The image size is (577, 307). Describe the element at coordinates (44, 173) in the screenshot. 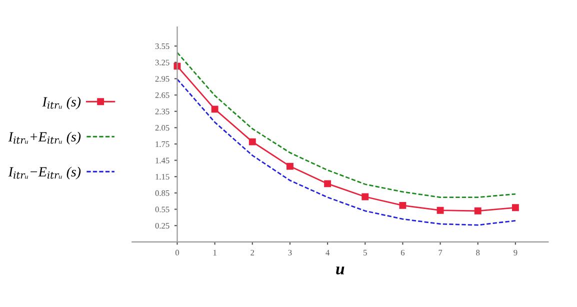

I see `legend-label: I$_{itrᵤ}$−E$_{itrᵤ}$ (s)` at that location.